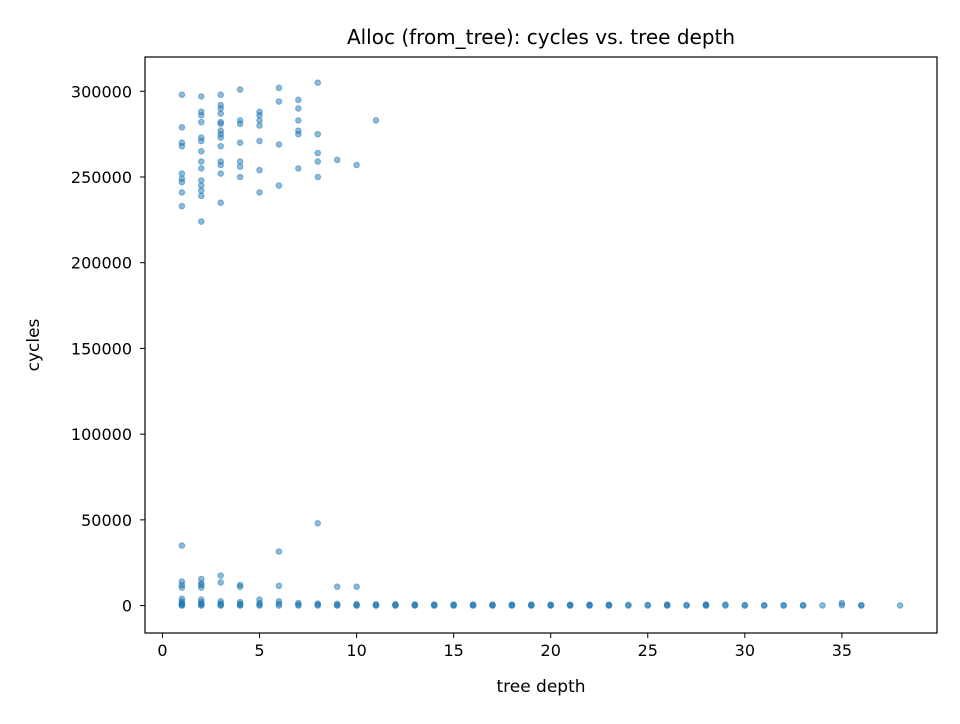 This screenshot has height=724, width=960. What do you see at coordinates (101, 434) in the screenshot?
I see `y-tick-label: 100000` at bounding box center [101, 434].